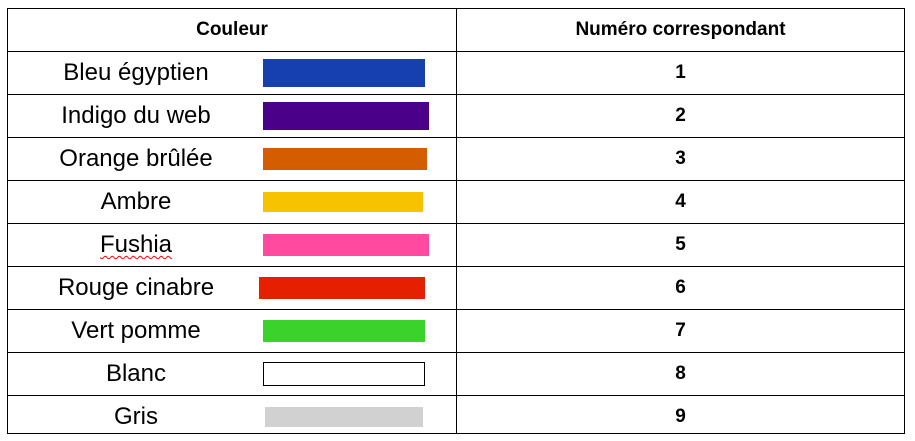 The height and width of the screenshot is (441, 915). Describe the element at coordinates (680, 416) in the screenshot. I see `color-number: 9` at that location.